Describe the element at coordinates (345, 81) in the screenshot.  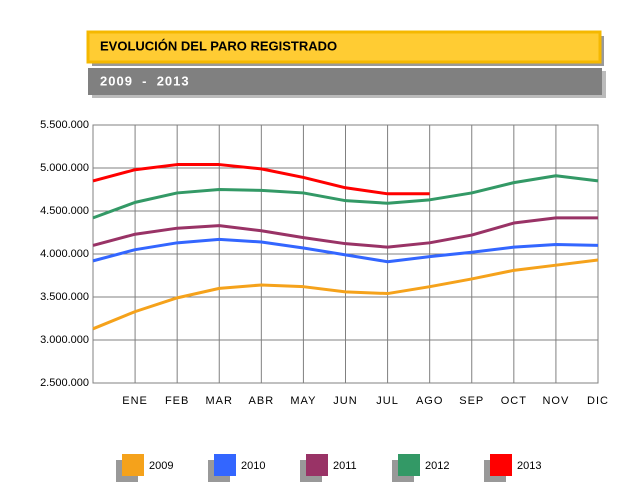
I see `subtitle-box` at that location.